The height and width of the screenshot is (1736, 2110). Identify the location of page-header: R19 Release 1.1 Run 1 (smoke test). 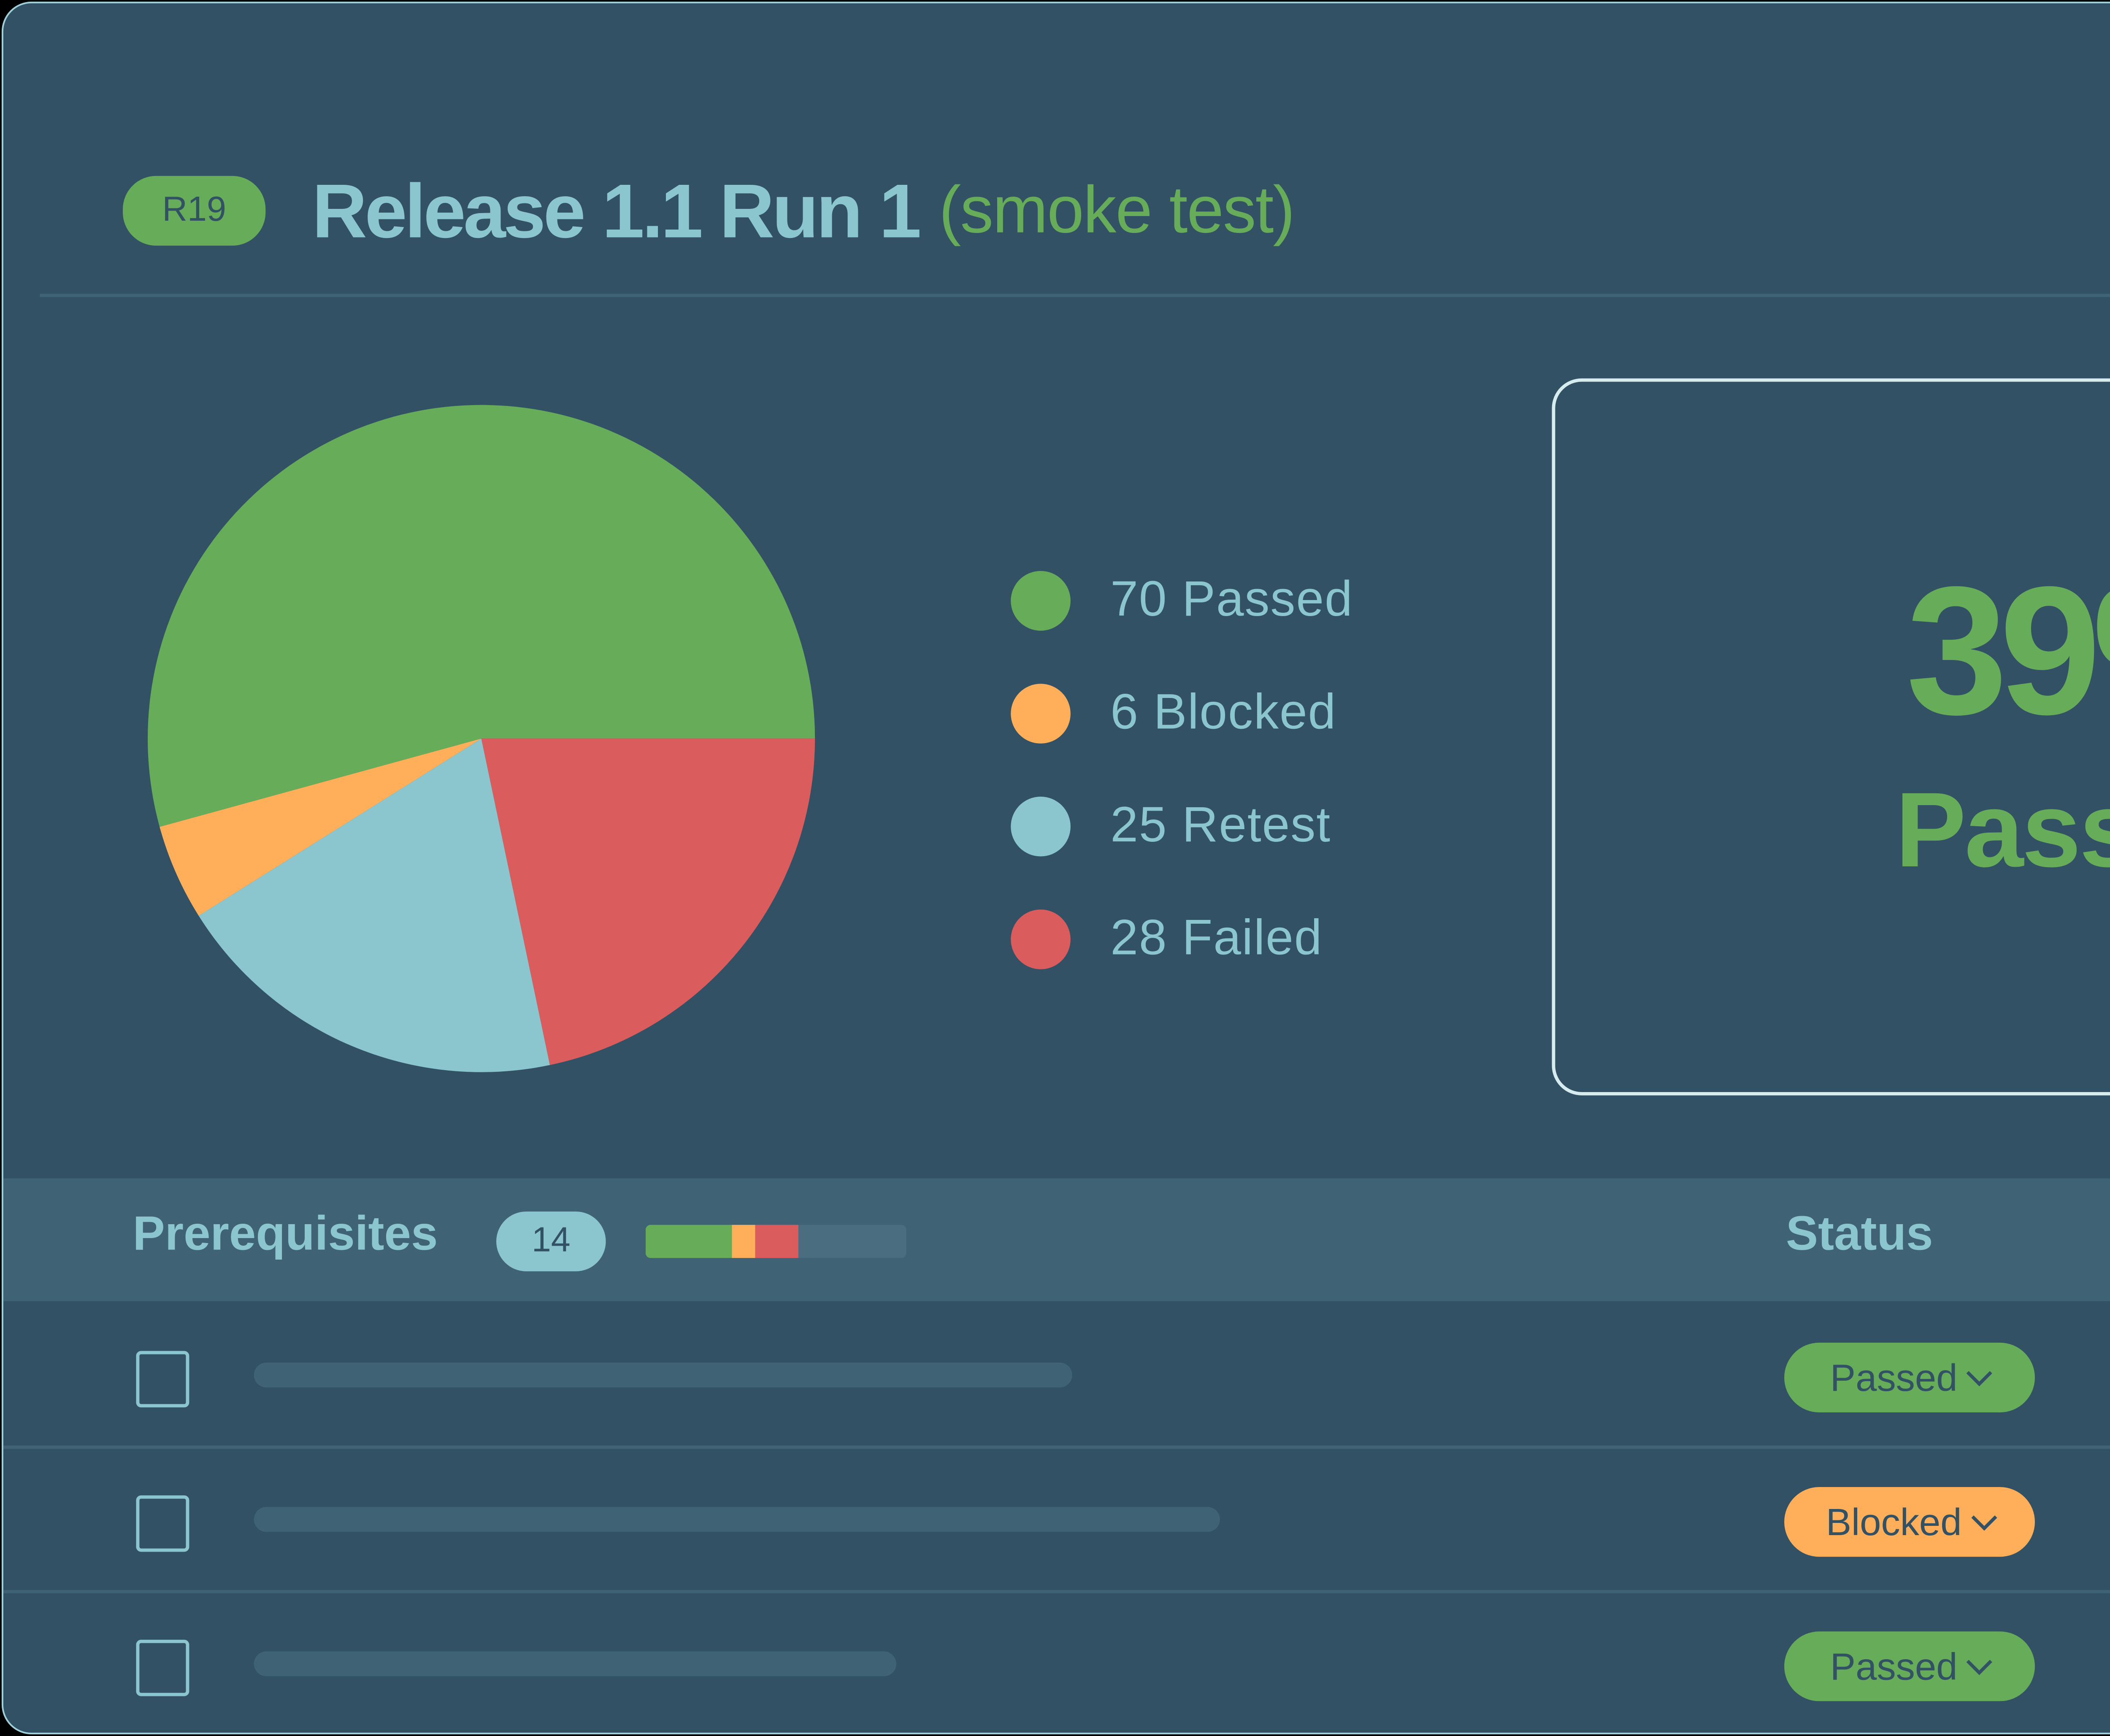
(709, 210).